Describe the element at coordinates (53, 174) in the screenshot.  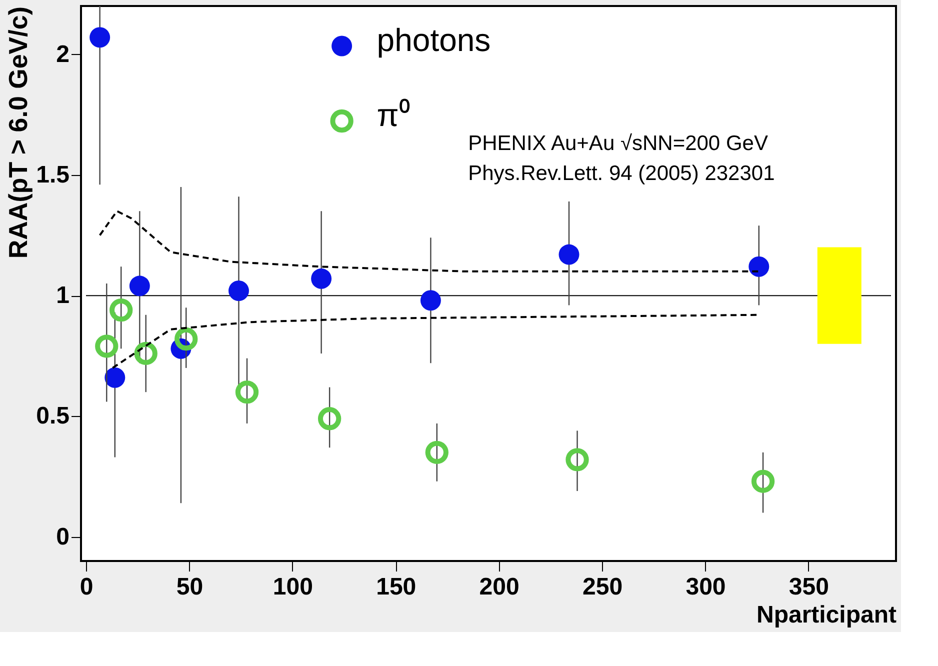
I see `y-tick-label: 1.5` at that location.